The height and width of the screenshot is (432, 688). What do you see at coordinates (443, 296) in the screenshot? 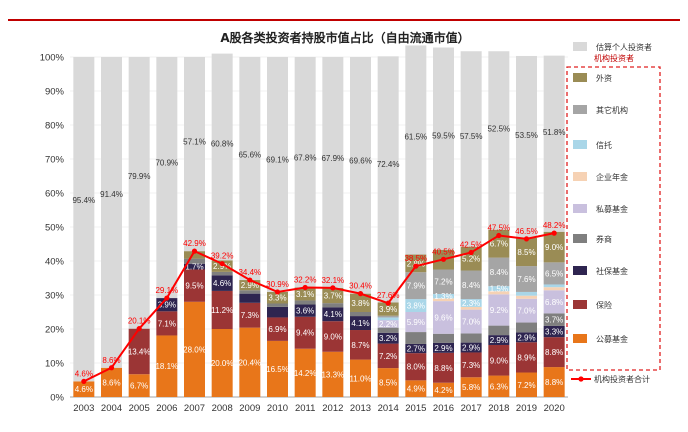
I see `bar-value-label: 1.3%` at bounding box center [443, 296].